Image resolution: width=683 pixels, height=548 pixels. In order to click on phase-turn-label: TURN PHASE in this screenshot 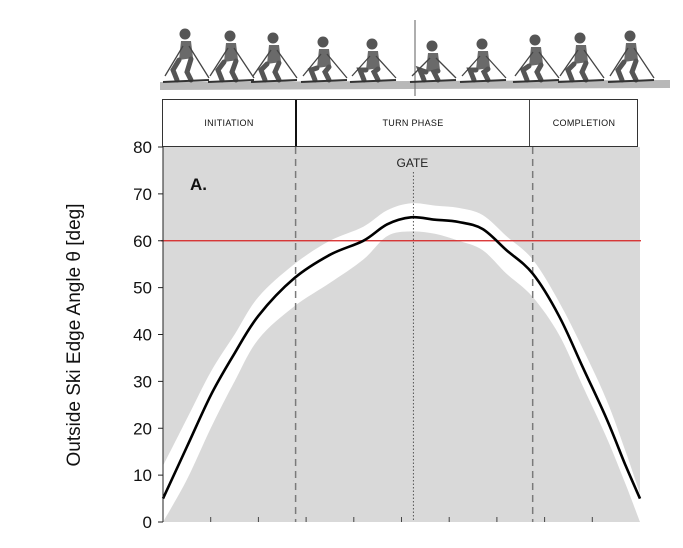, I will do `click(413, 123)`.